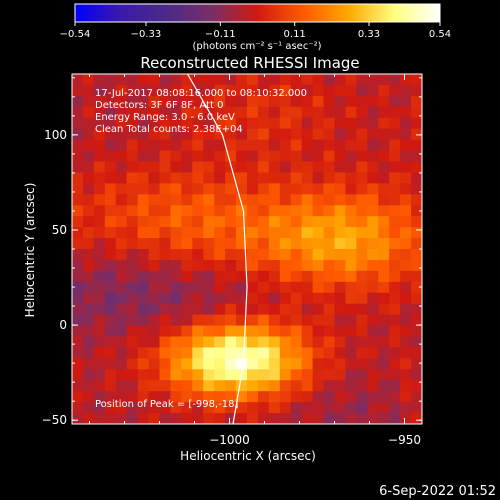 The image size is (500, 500). Describe the element at coordinates (59, 230) in the screenshot. I see `y-tick-label: 50` at that location.